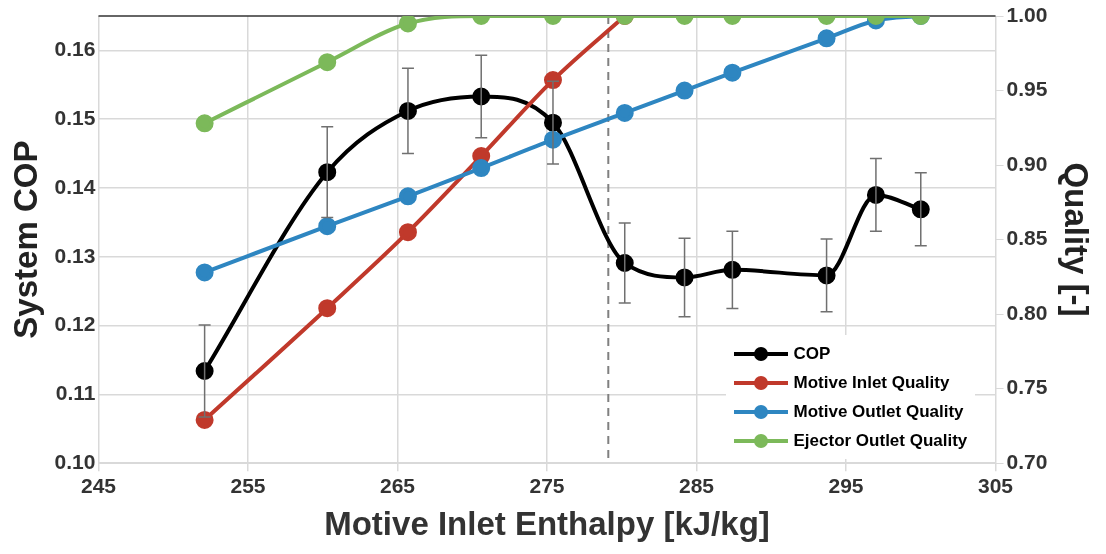  Describe the element at coordinates (75, 49) in the screenshot. I see `y-tick-label: 0.16` at that location.